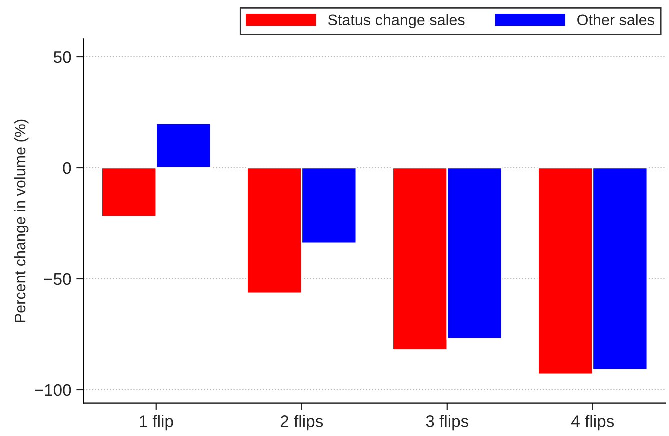 This screenshot has height=436, width=669. I want to click on y-tick-label: −50, so click(58, 279).